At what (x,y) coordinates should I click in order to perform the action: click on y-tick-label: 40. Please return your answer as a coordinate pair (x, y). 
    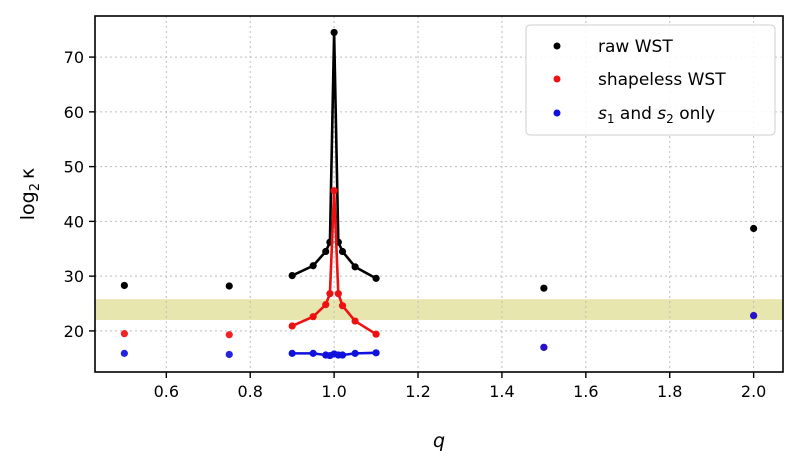
    Looking at the image, I should click on (74, 221).